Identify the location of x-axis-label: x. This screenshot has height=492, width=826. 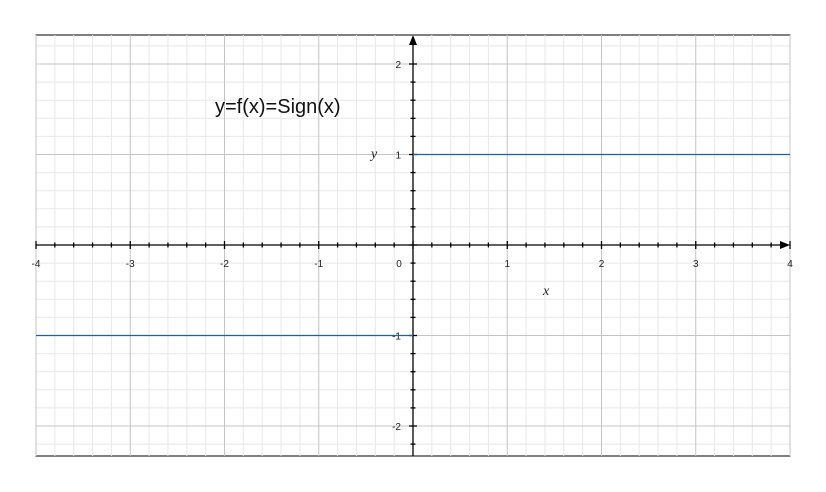
(546, 291).